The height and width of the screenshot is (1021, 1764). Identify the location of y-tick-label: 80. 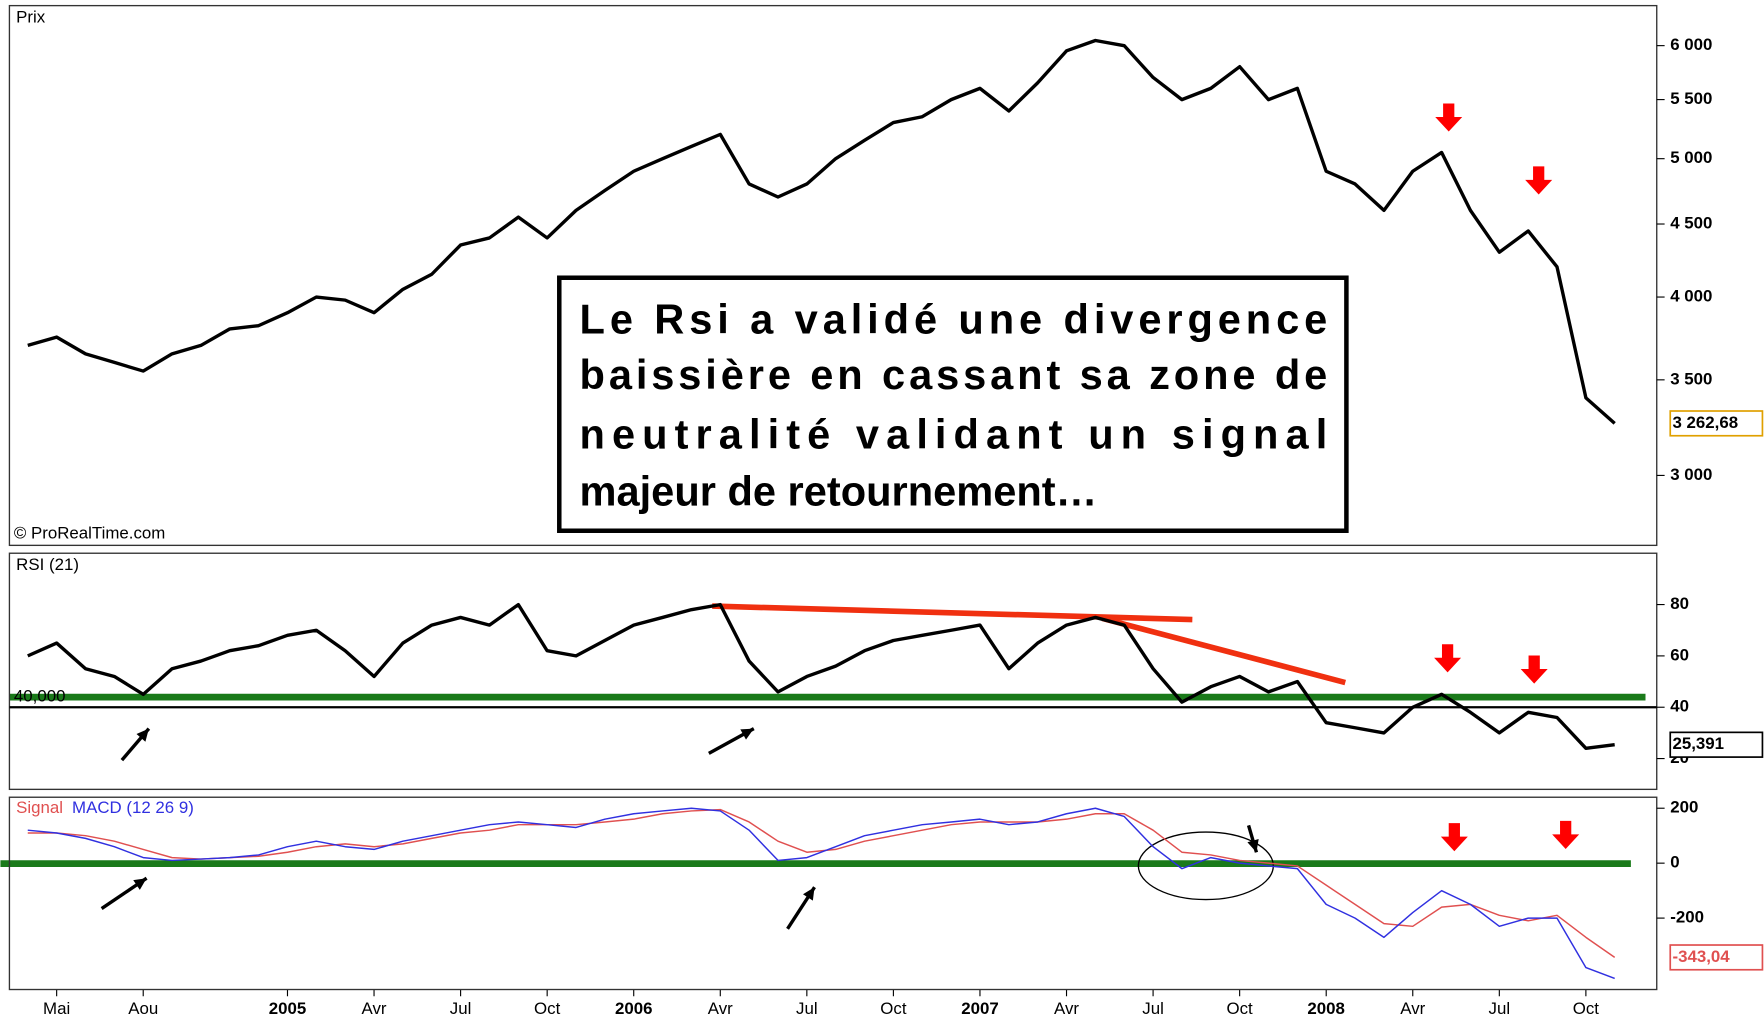
(1679, 603).